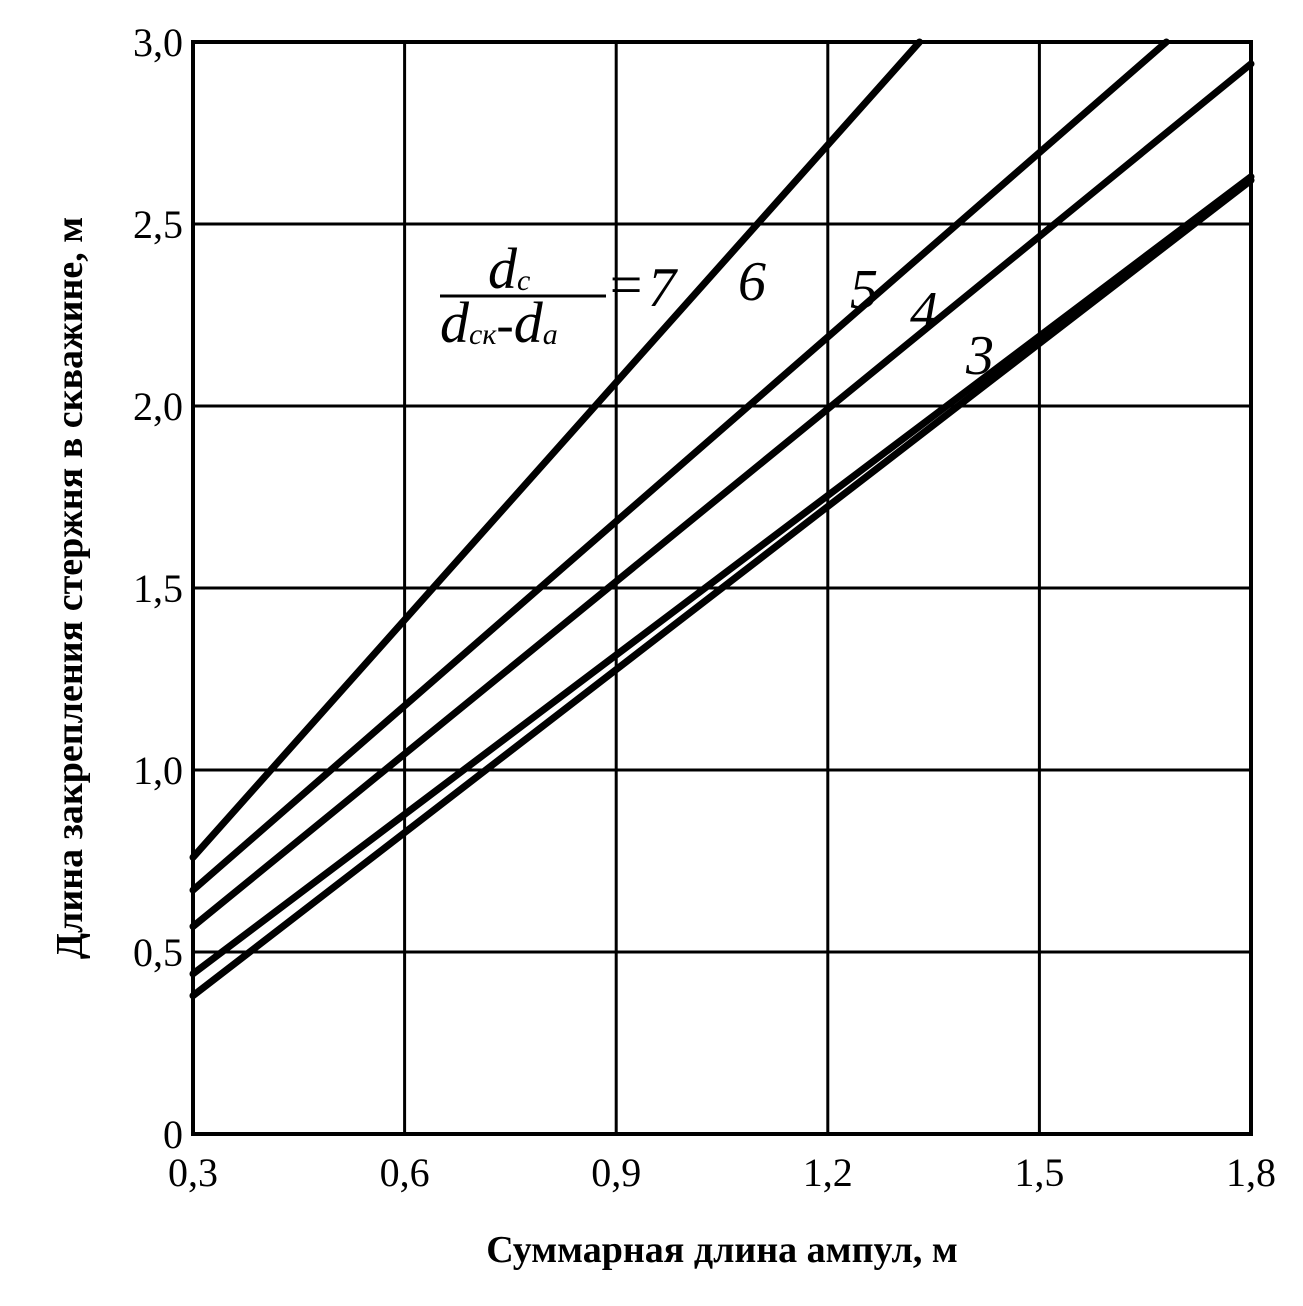 This screenshot has height=1306, width=1303. What do you see at coordinates (503, 268) in the screenshot?
I see `ratio-numerator: d` at bounding box center [503, 268].